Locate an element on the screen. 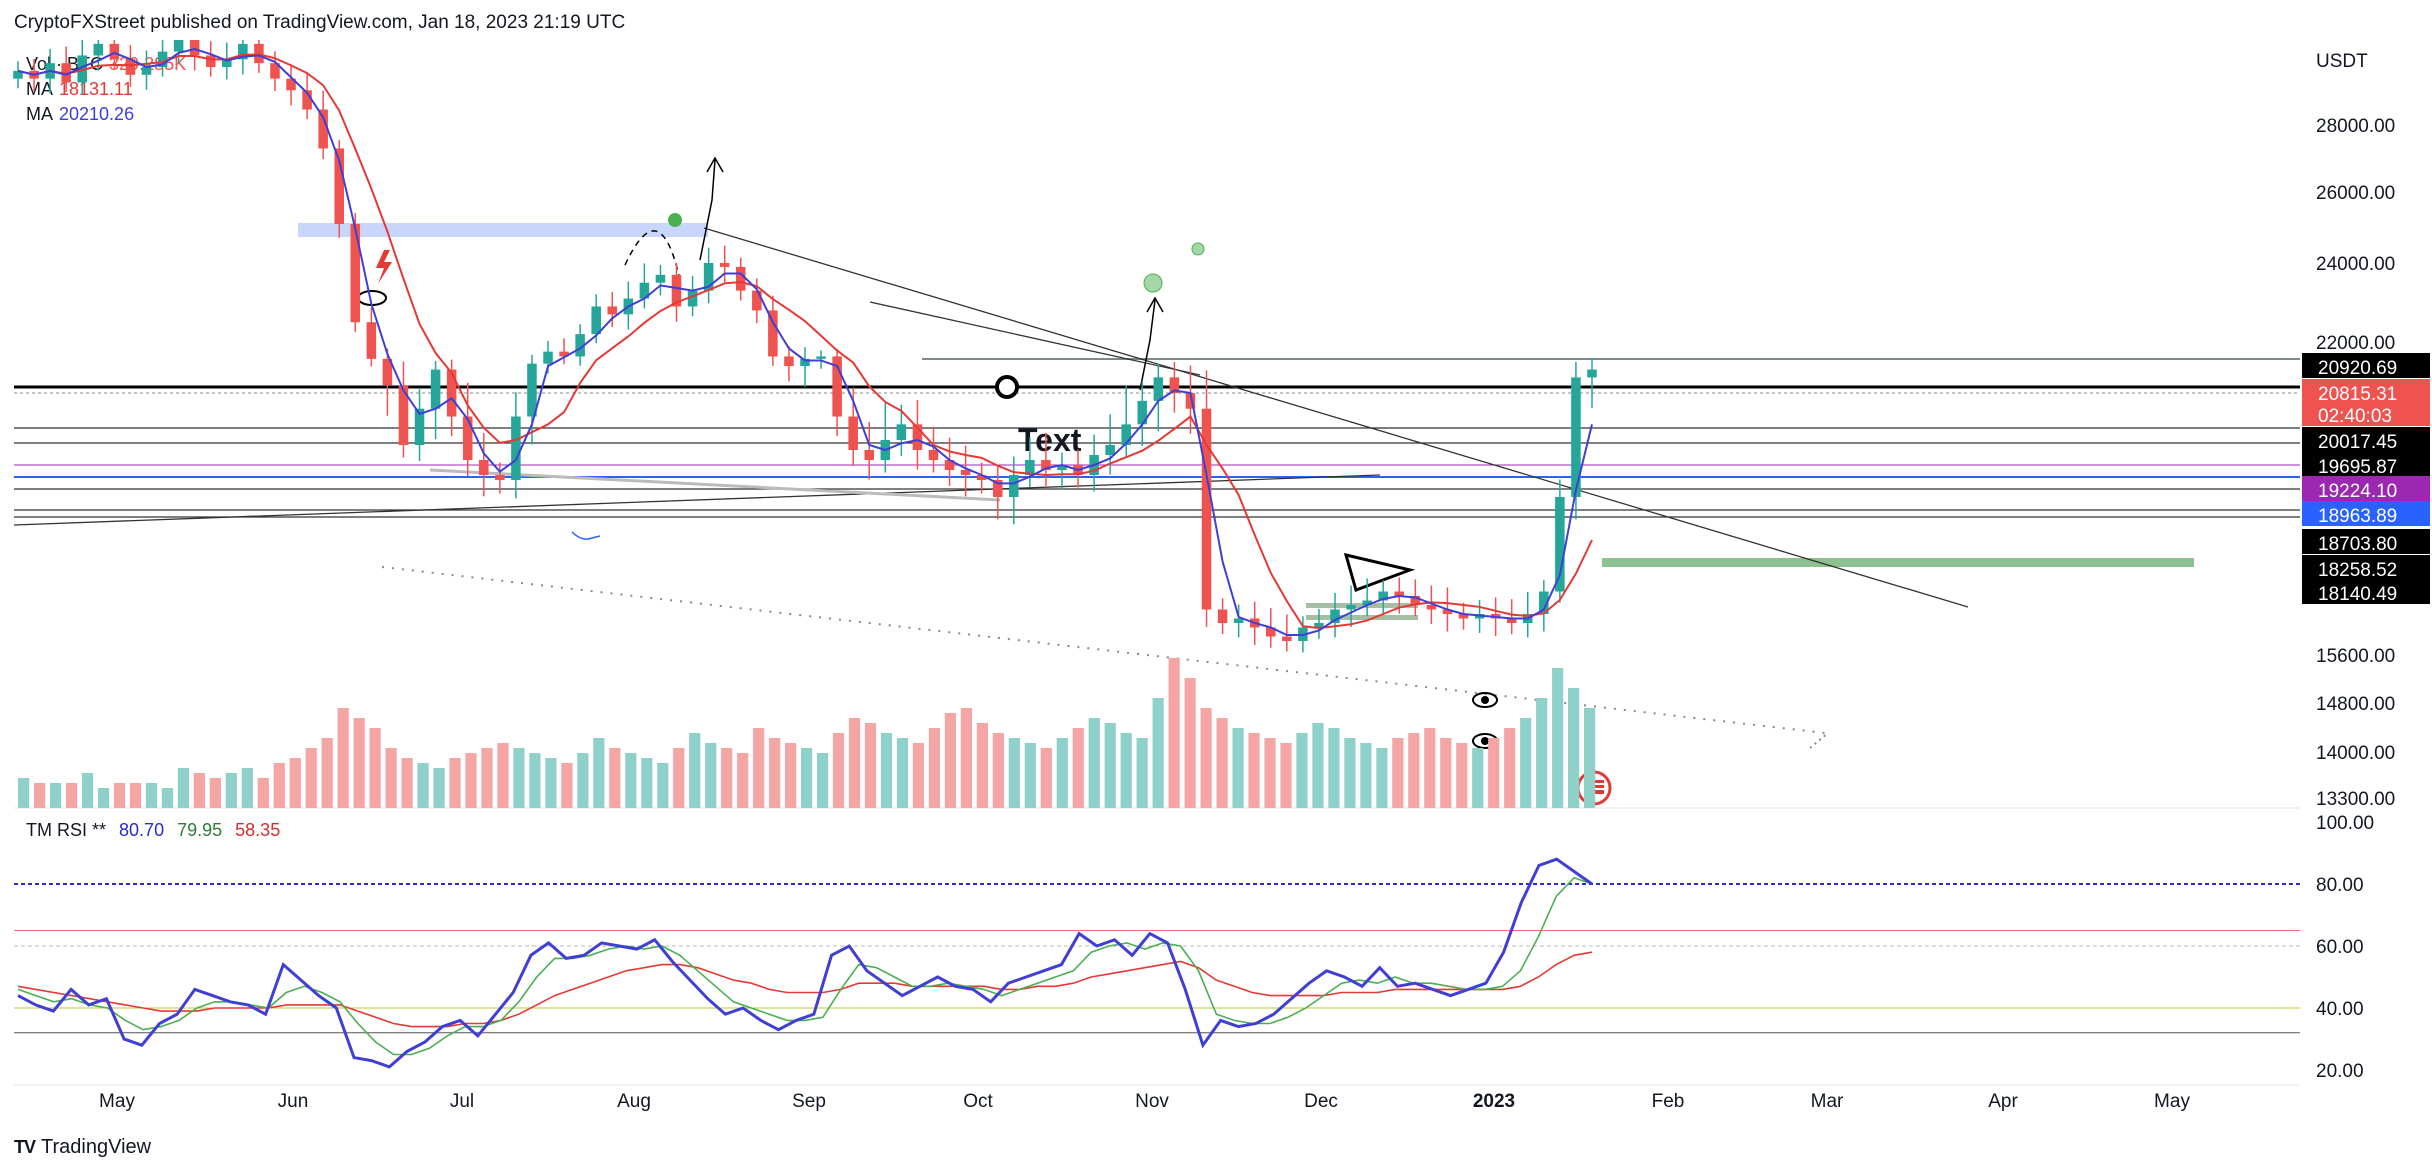 The height and width of the screenshot is (1172, 2432). price-badge: 18140.49 is located at coordinates (2366, 592).